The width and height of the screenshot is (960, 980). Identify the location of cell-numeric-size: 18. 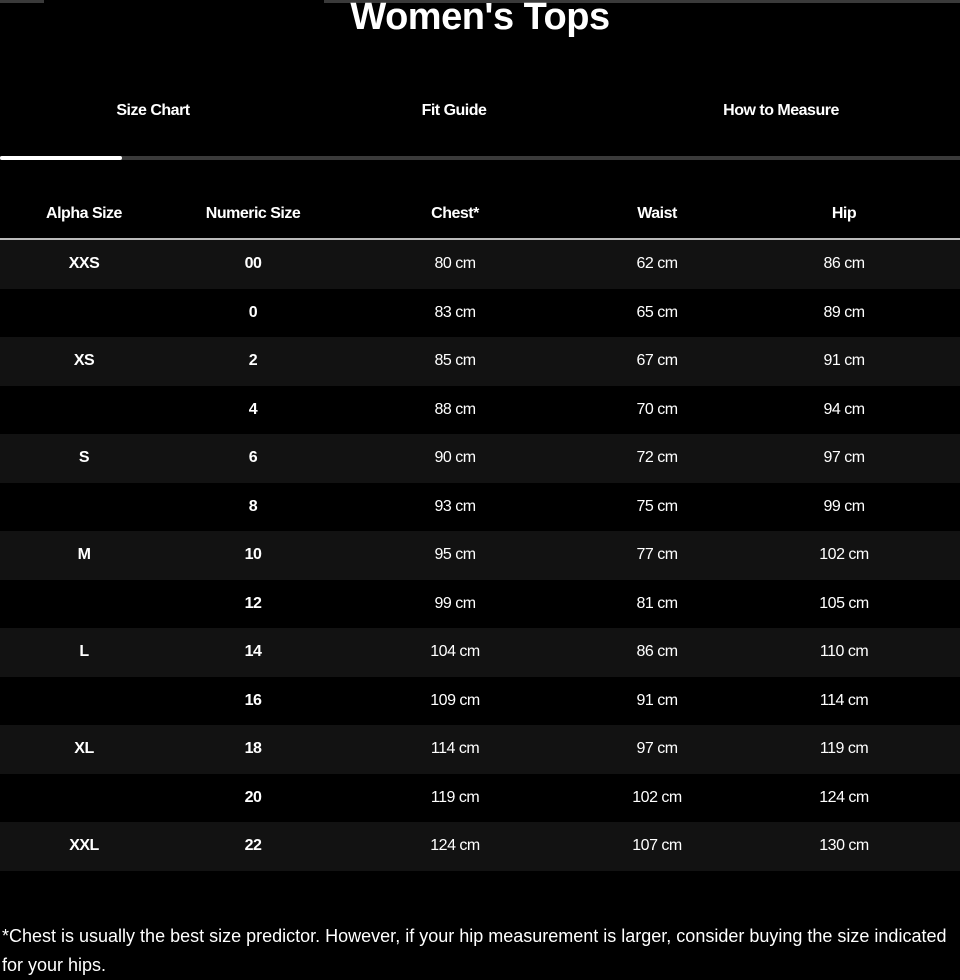
(253, 748).